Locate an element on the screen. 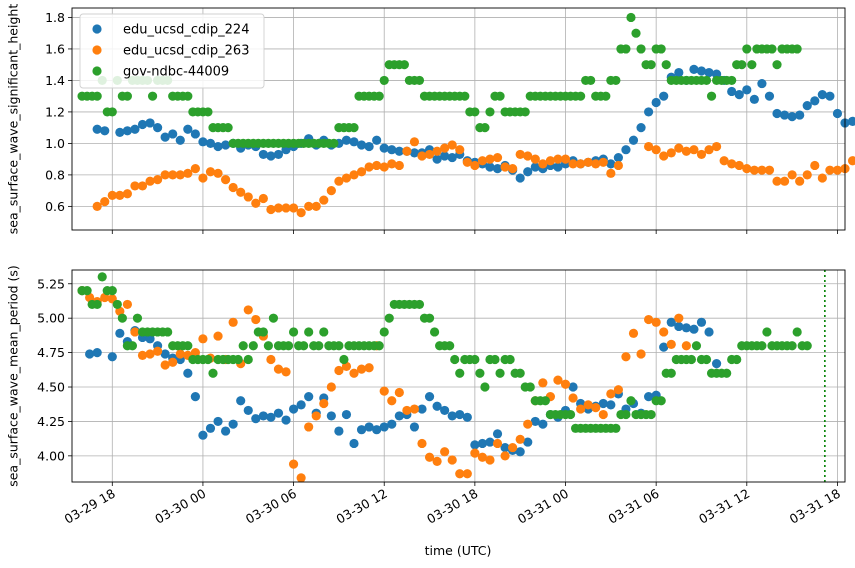 This screenshot has height=568, width=855. y-tick-label: 0.6 is located at coordinates (55, 206).